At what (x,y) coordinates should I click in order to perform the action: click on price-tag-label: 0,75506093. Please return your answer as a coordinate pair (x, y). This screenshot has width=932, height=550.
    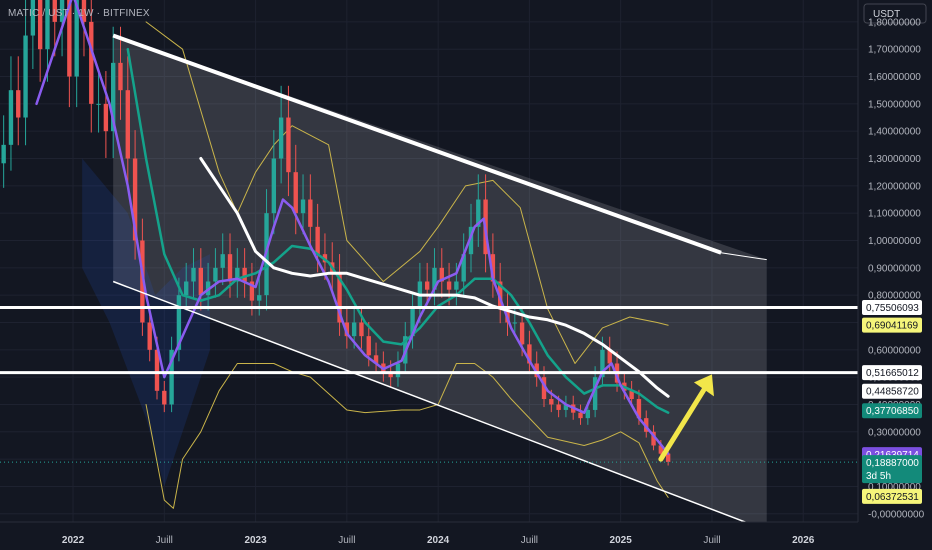
    Looking at the image, I should click on (892, 308).